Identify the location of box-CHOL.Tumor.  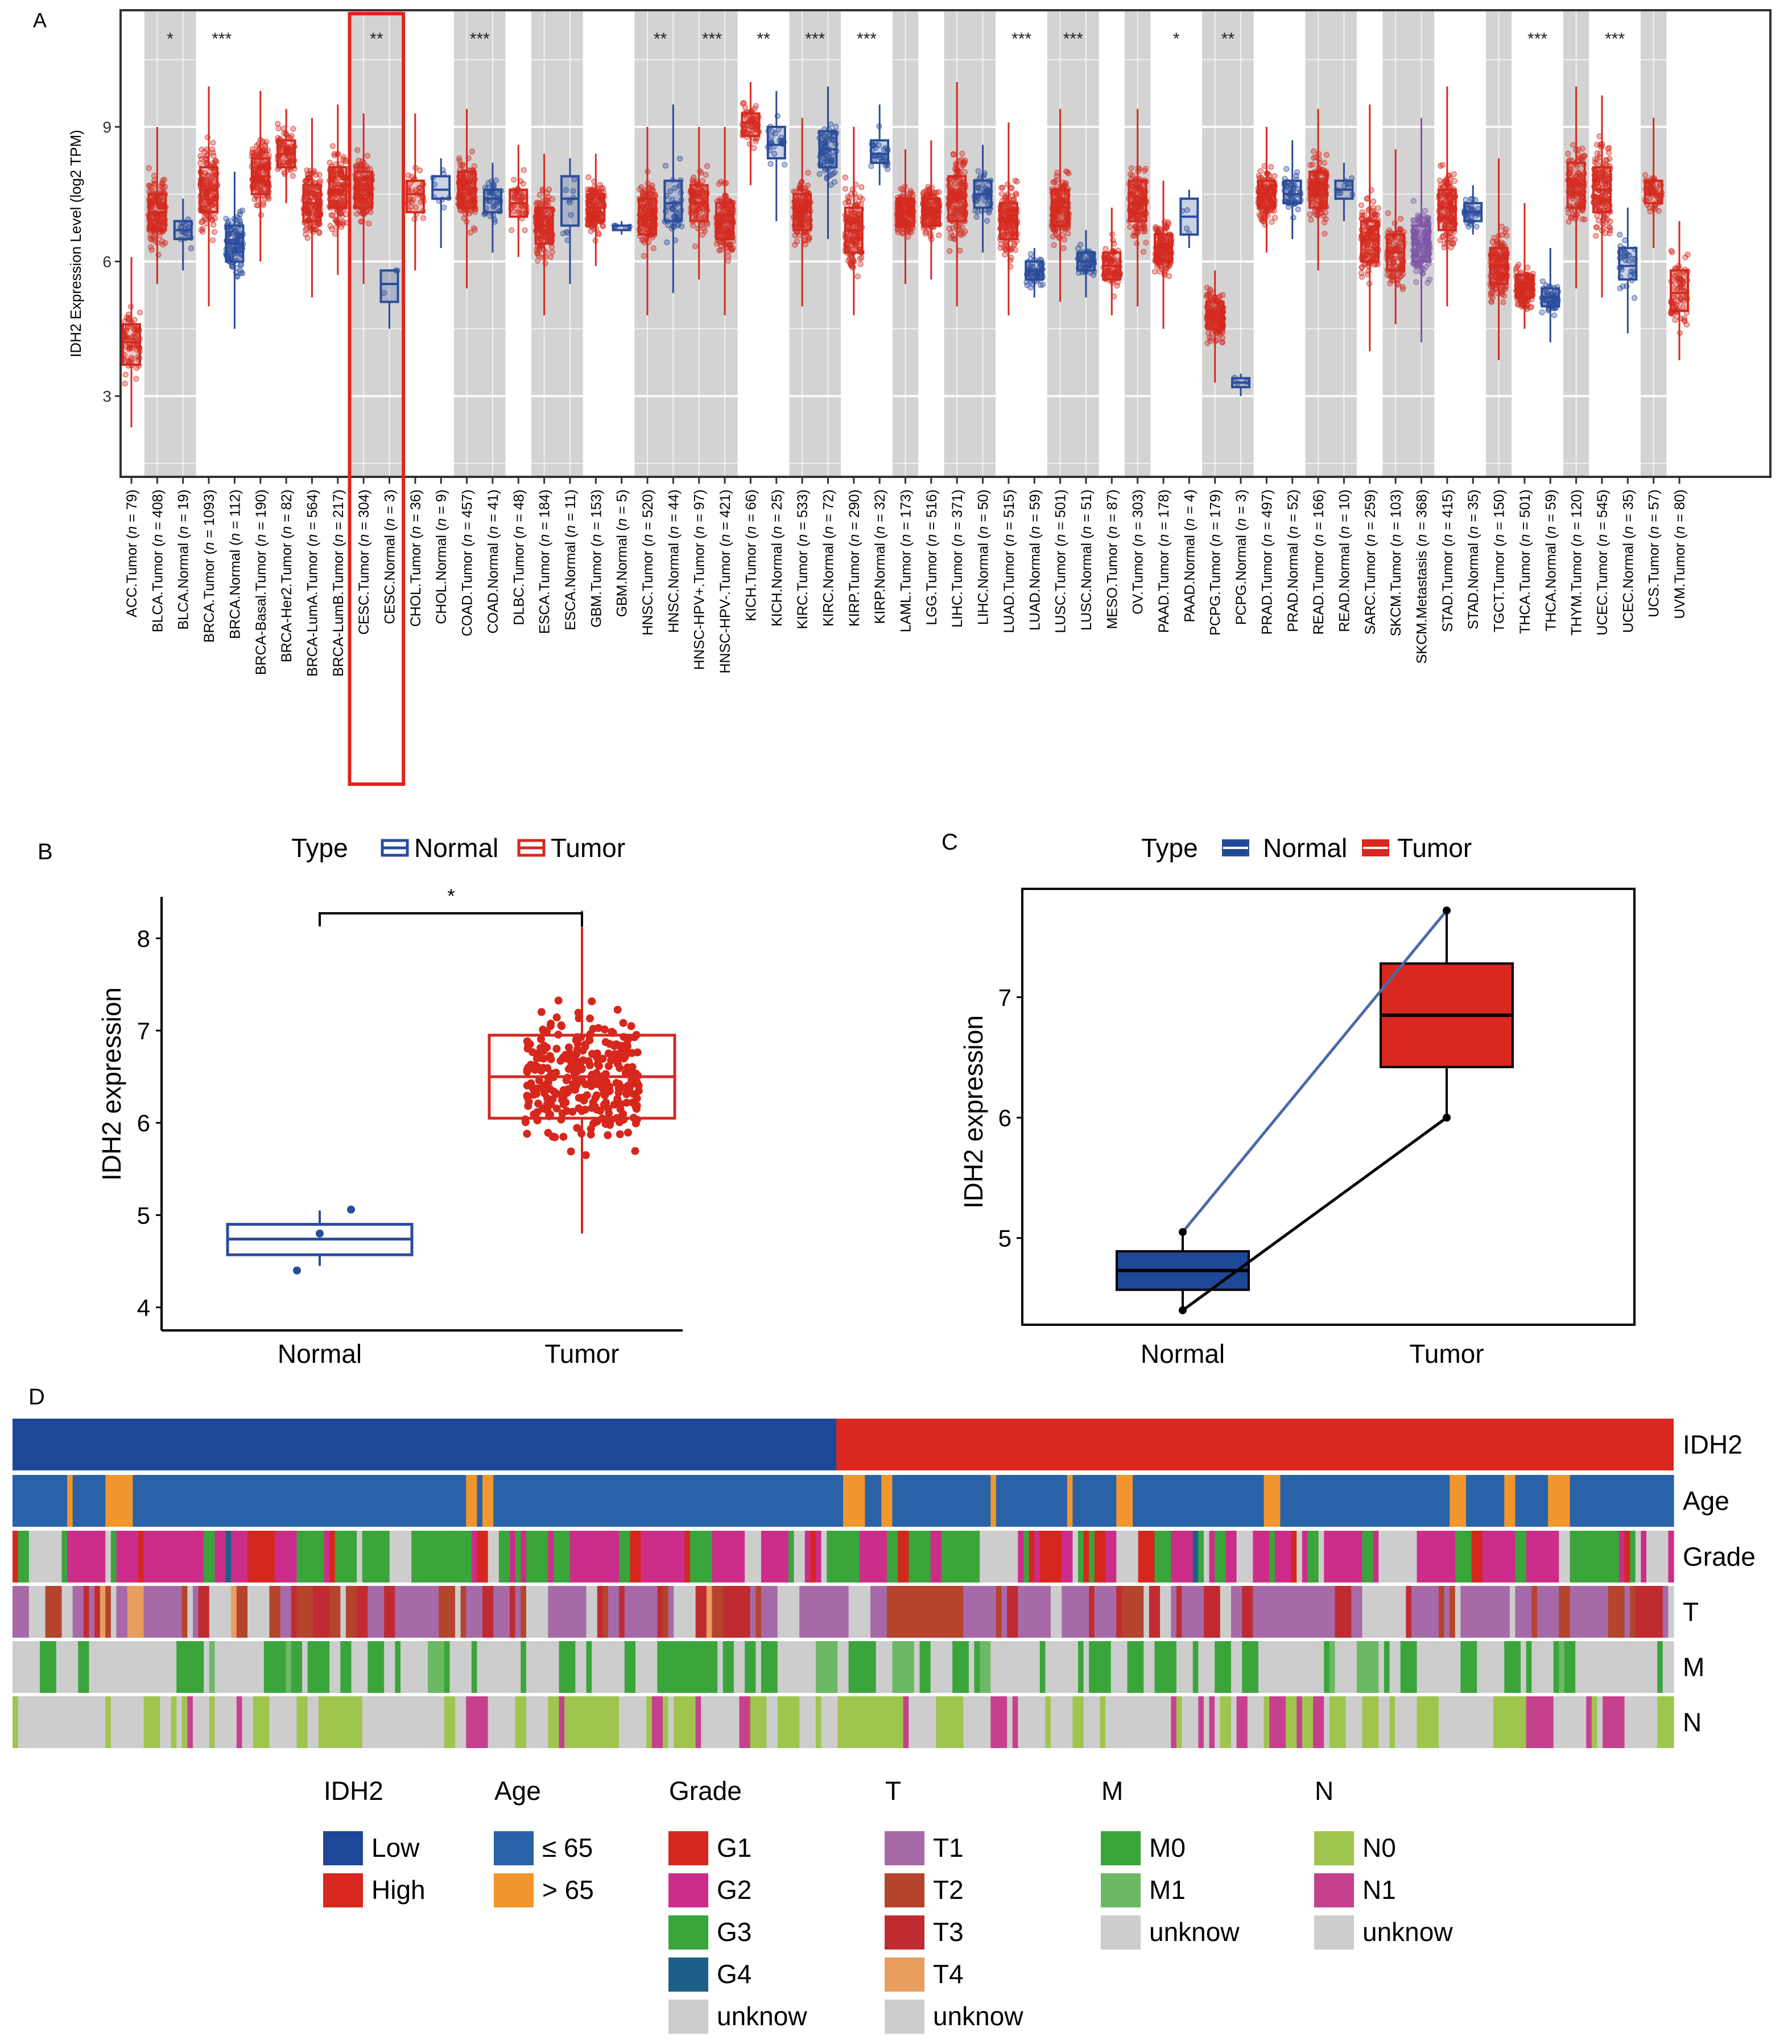
(415, 196).